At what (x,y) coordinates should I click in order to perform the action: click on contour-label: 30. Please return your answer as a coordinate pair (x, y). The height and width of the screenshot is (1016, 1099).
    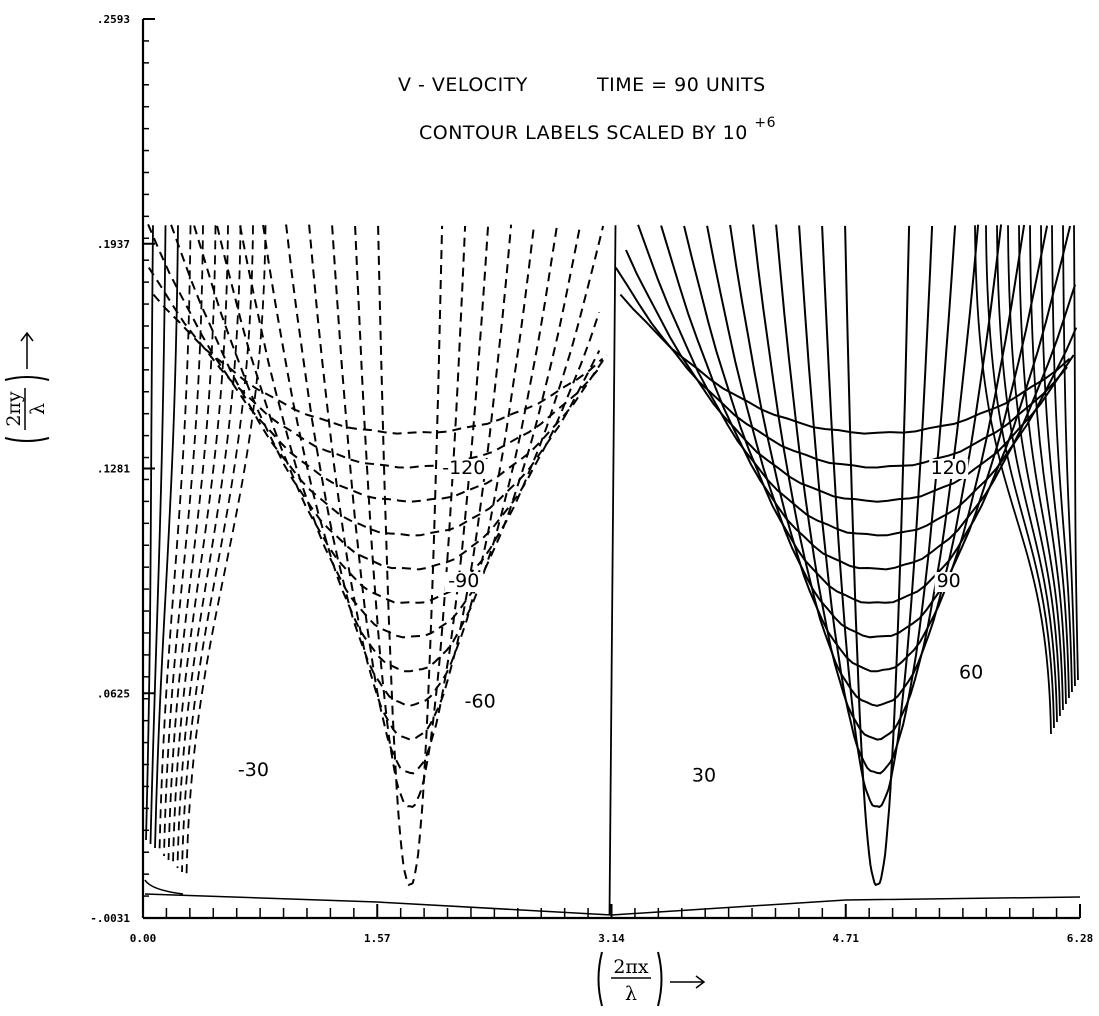
    Looking at the image, I should click on (704, 776).